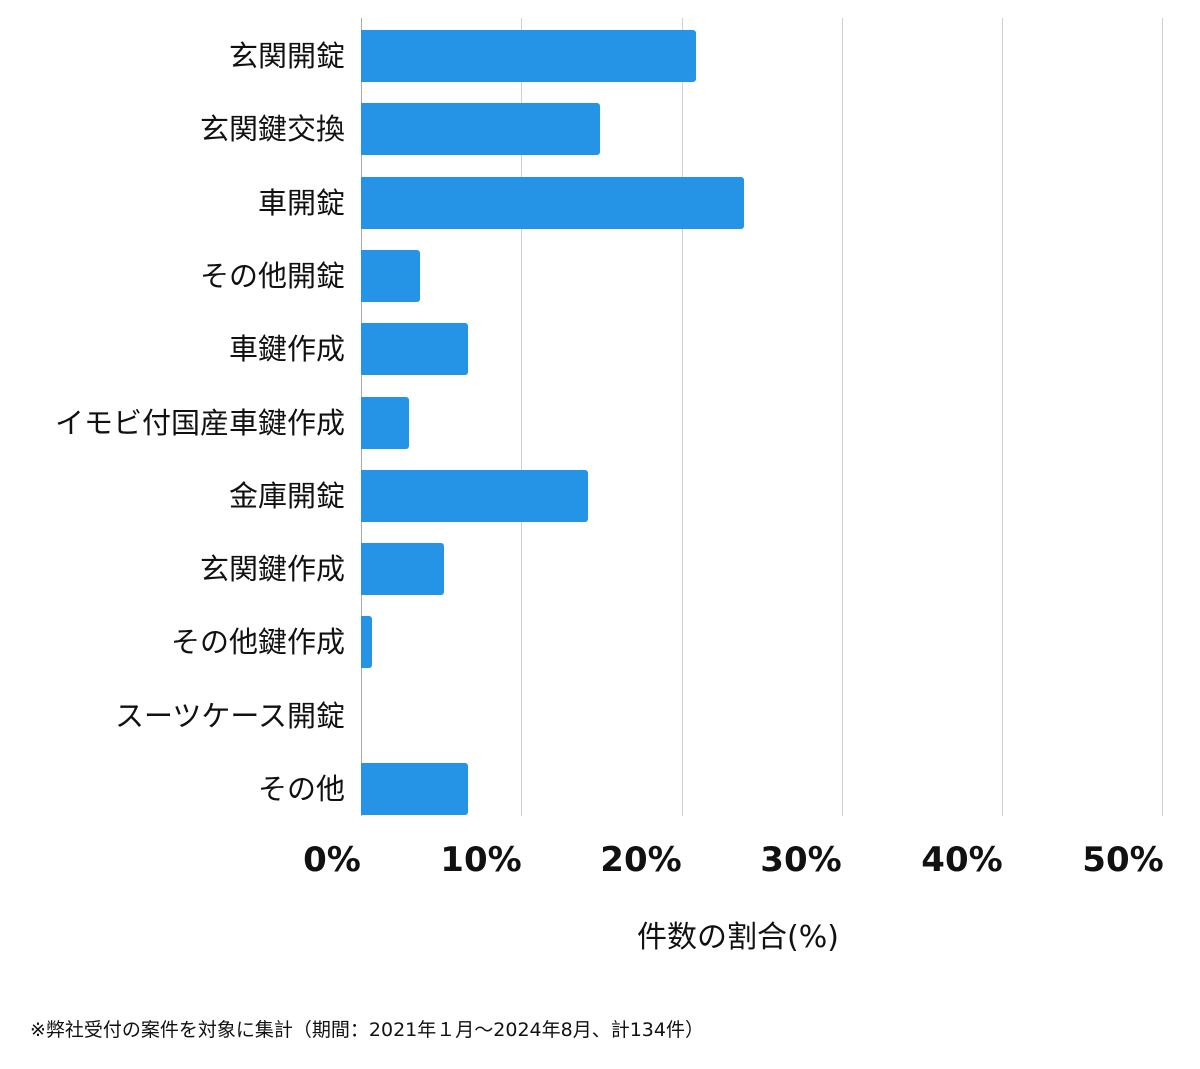 The width and height of the screenshot is (1200, 1069). I want to click on x-tick: 50%, so click(1123, 860).